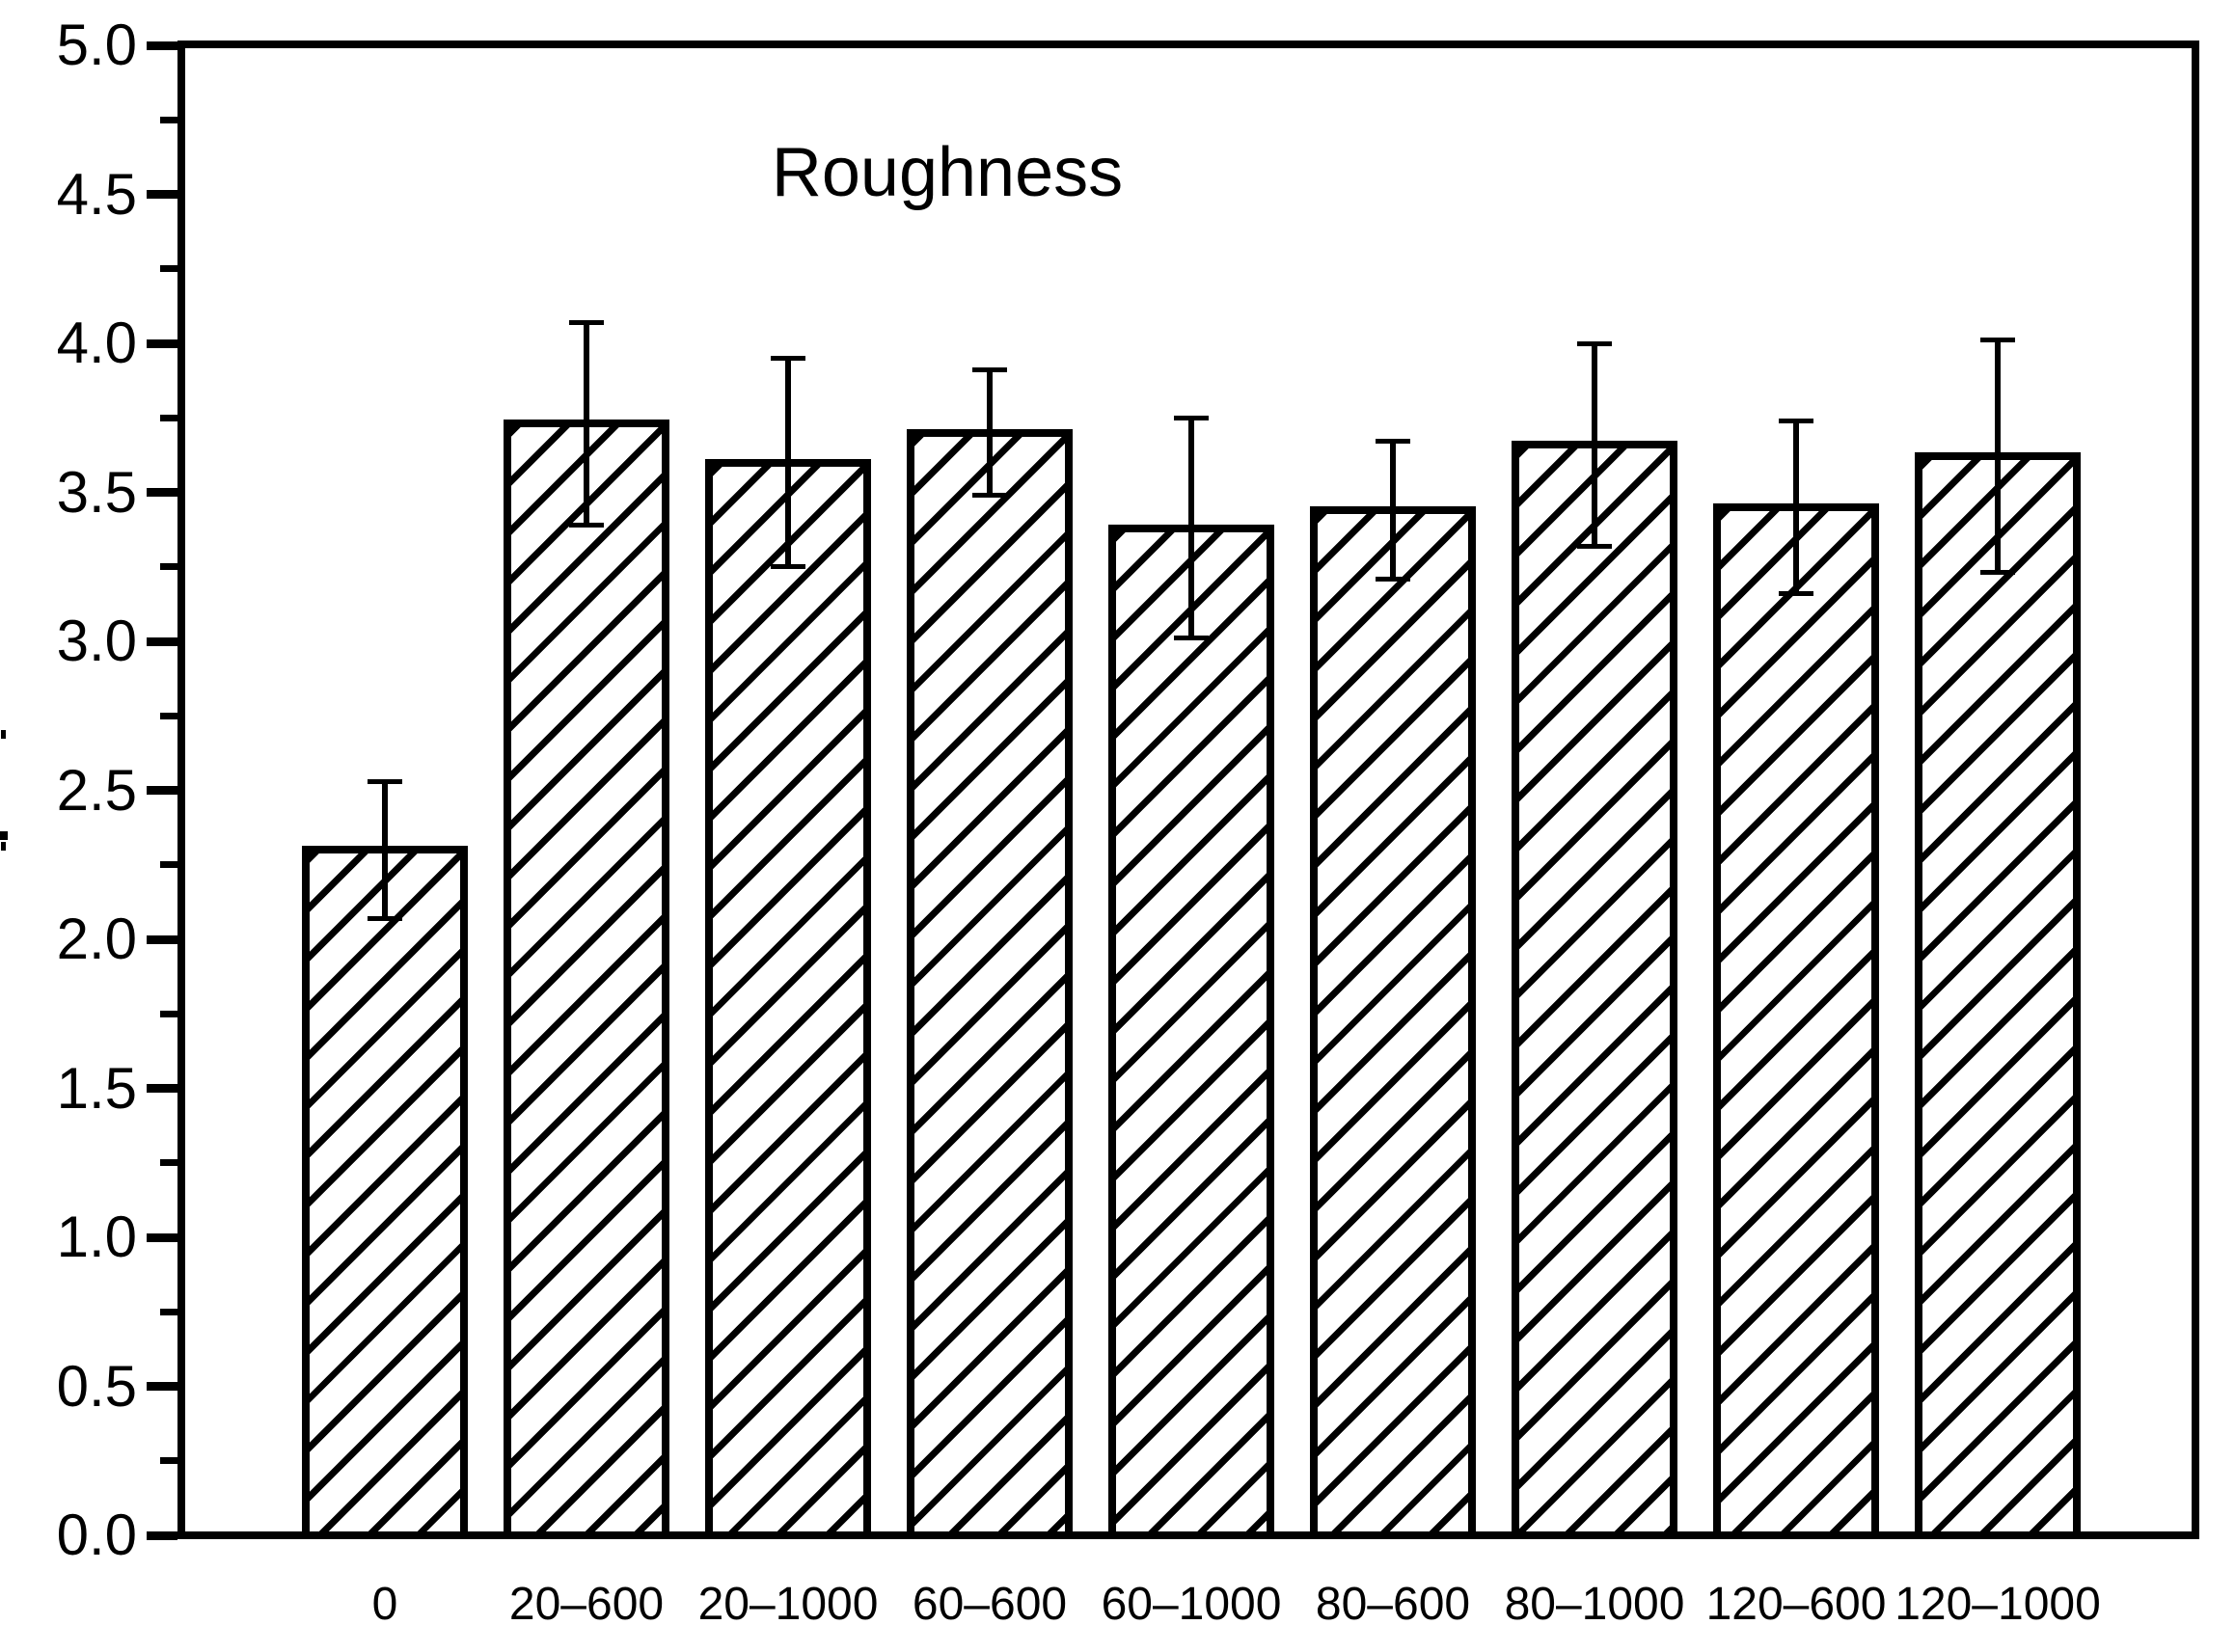 The width and height of the screenshot is (2235, 1652). What do you see at coordinates (96, 1088) in the screenshot?
I see `y-tick-label: 1.5` at bounding box center [96, 1088].